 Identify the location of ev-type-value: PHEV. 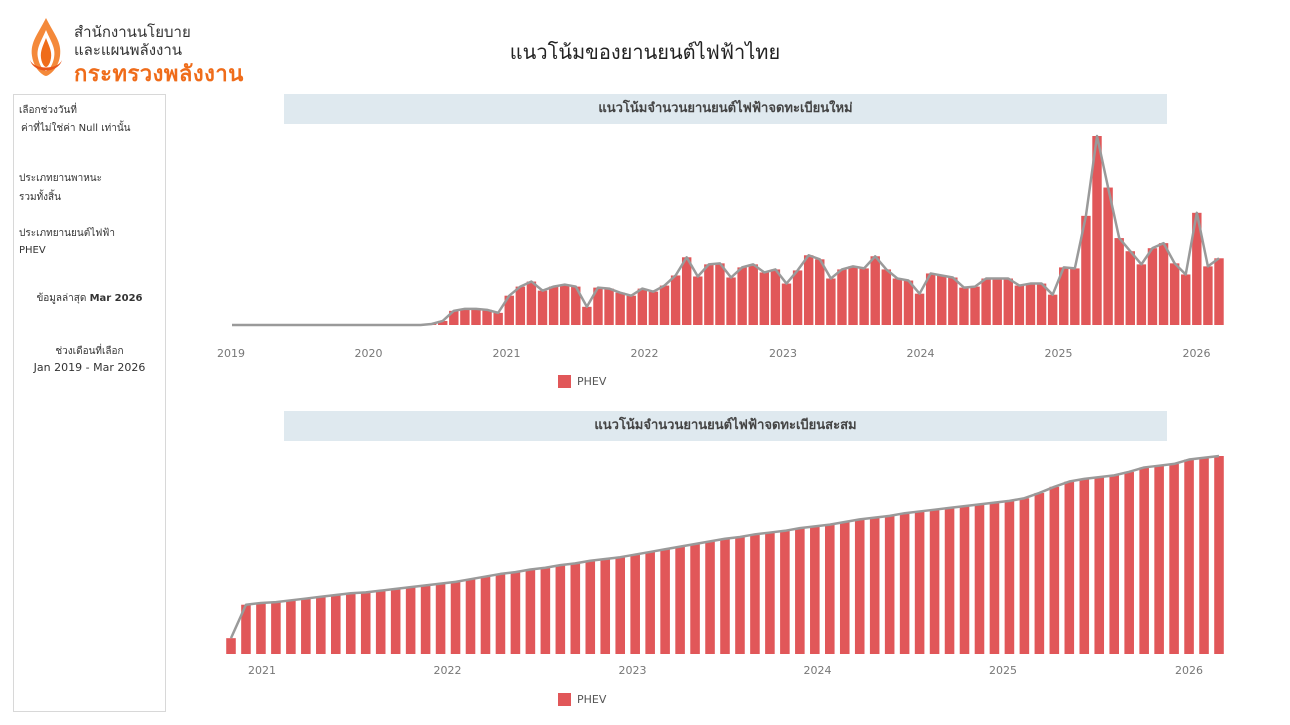
(32, 250).